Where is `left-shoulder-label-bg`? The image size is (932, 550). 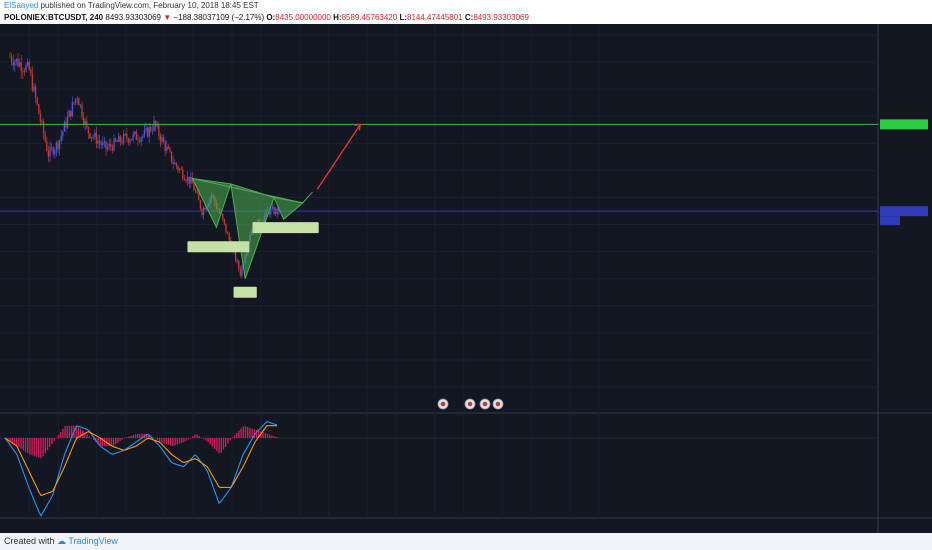 left-shoulder-label-bg is located at coordinates (218, 247).